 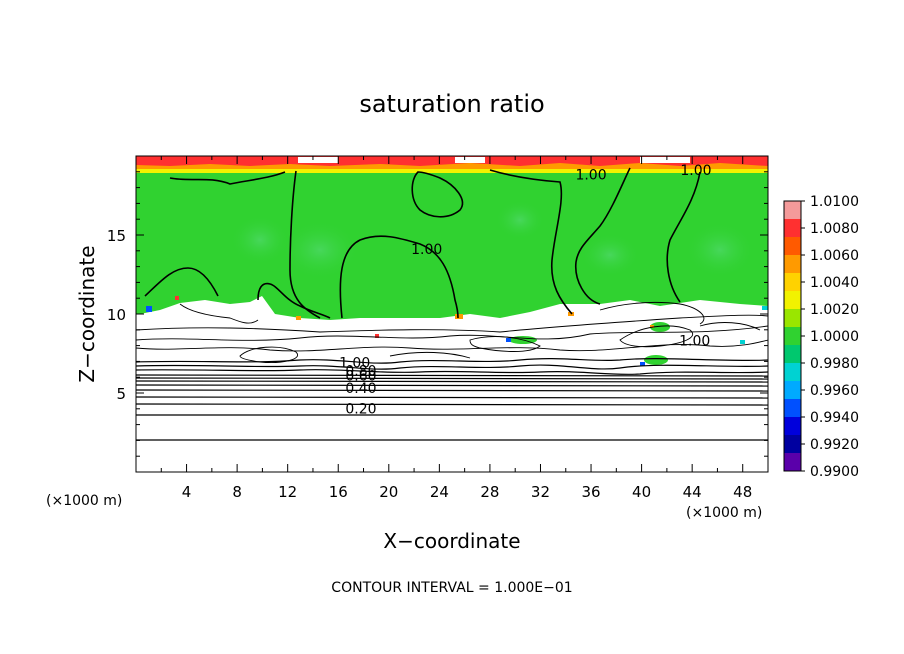 I want to click on contour-label: 0.80, so click(x=360, y=372).